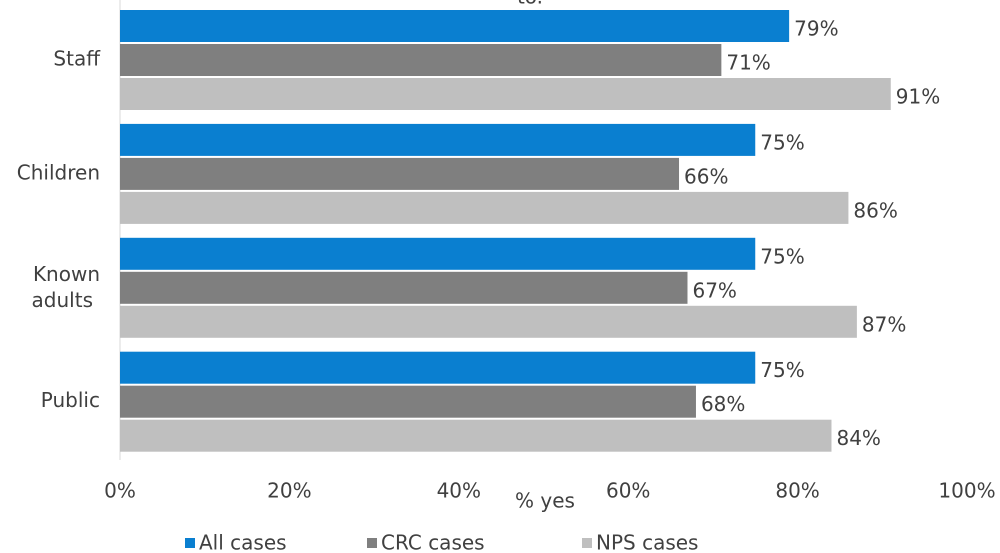 The height and width of the screenshot is (553, 1000). Describe the element at coordinates (706, 176) in the screenshot. I see `data-label: 66%` at that location.